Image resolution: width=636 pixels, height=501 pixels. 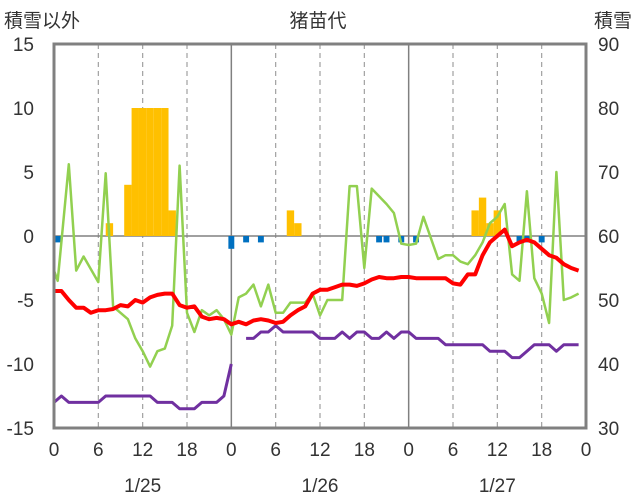 I want to click on date-label: 1/27, so click(x=497, y=486).